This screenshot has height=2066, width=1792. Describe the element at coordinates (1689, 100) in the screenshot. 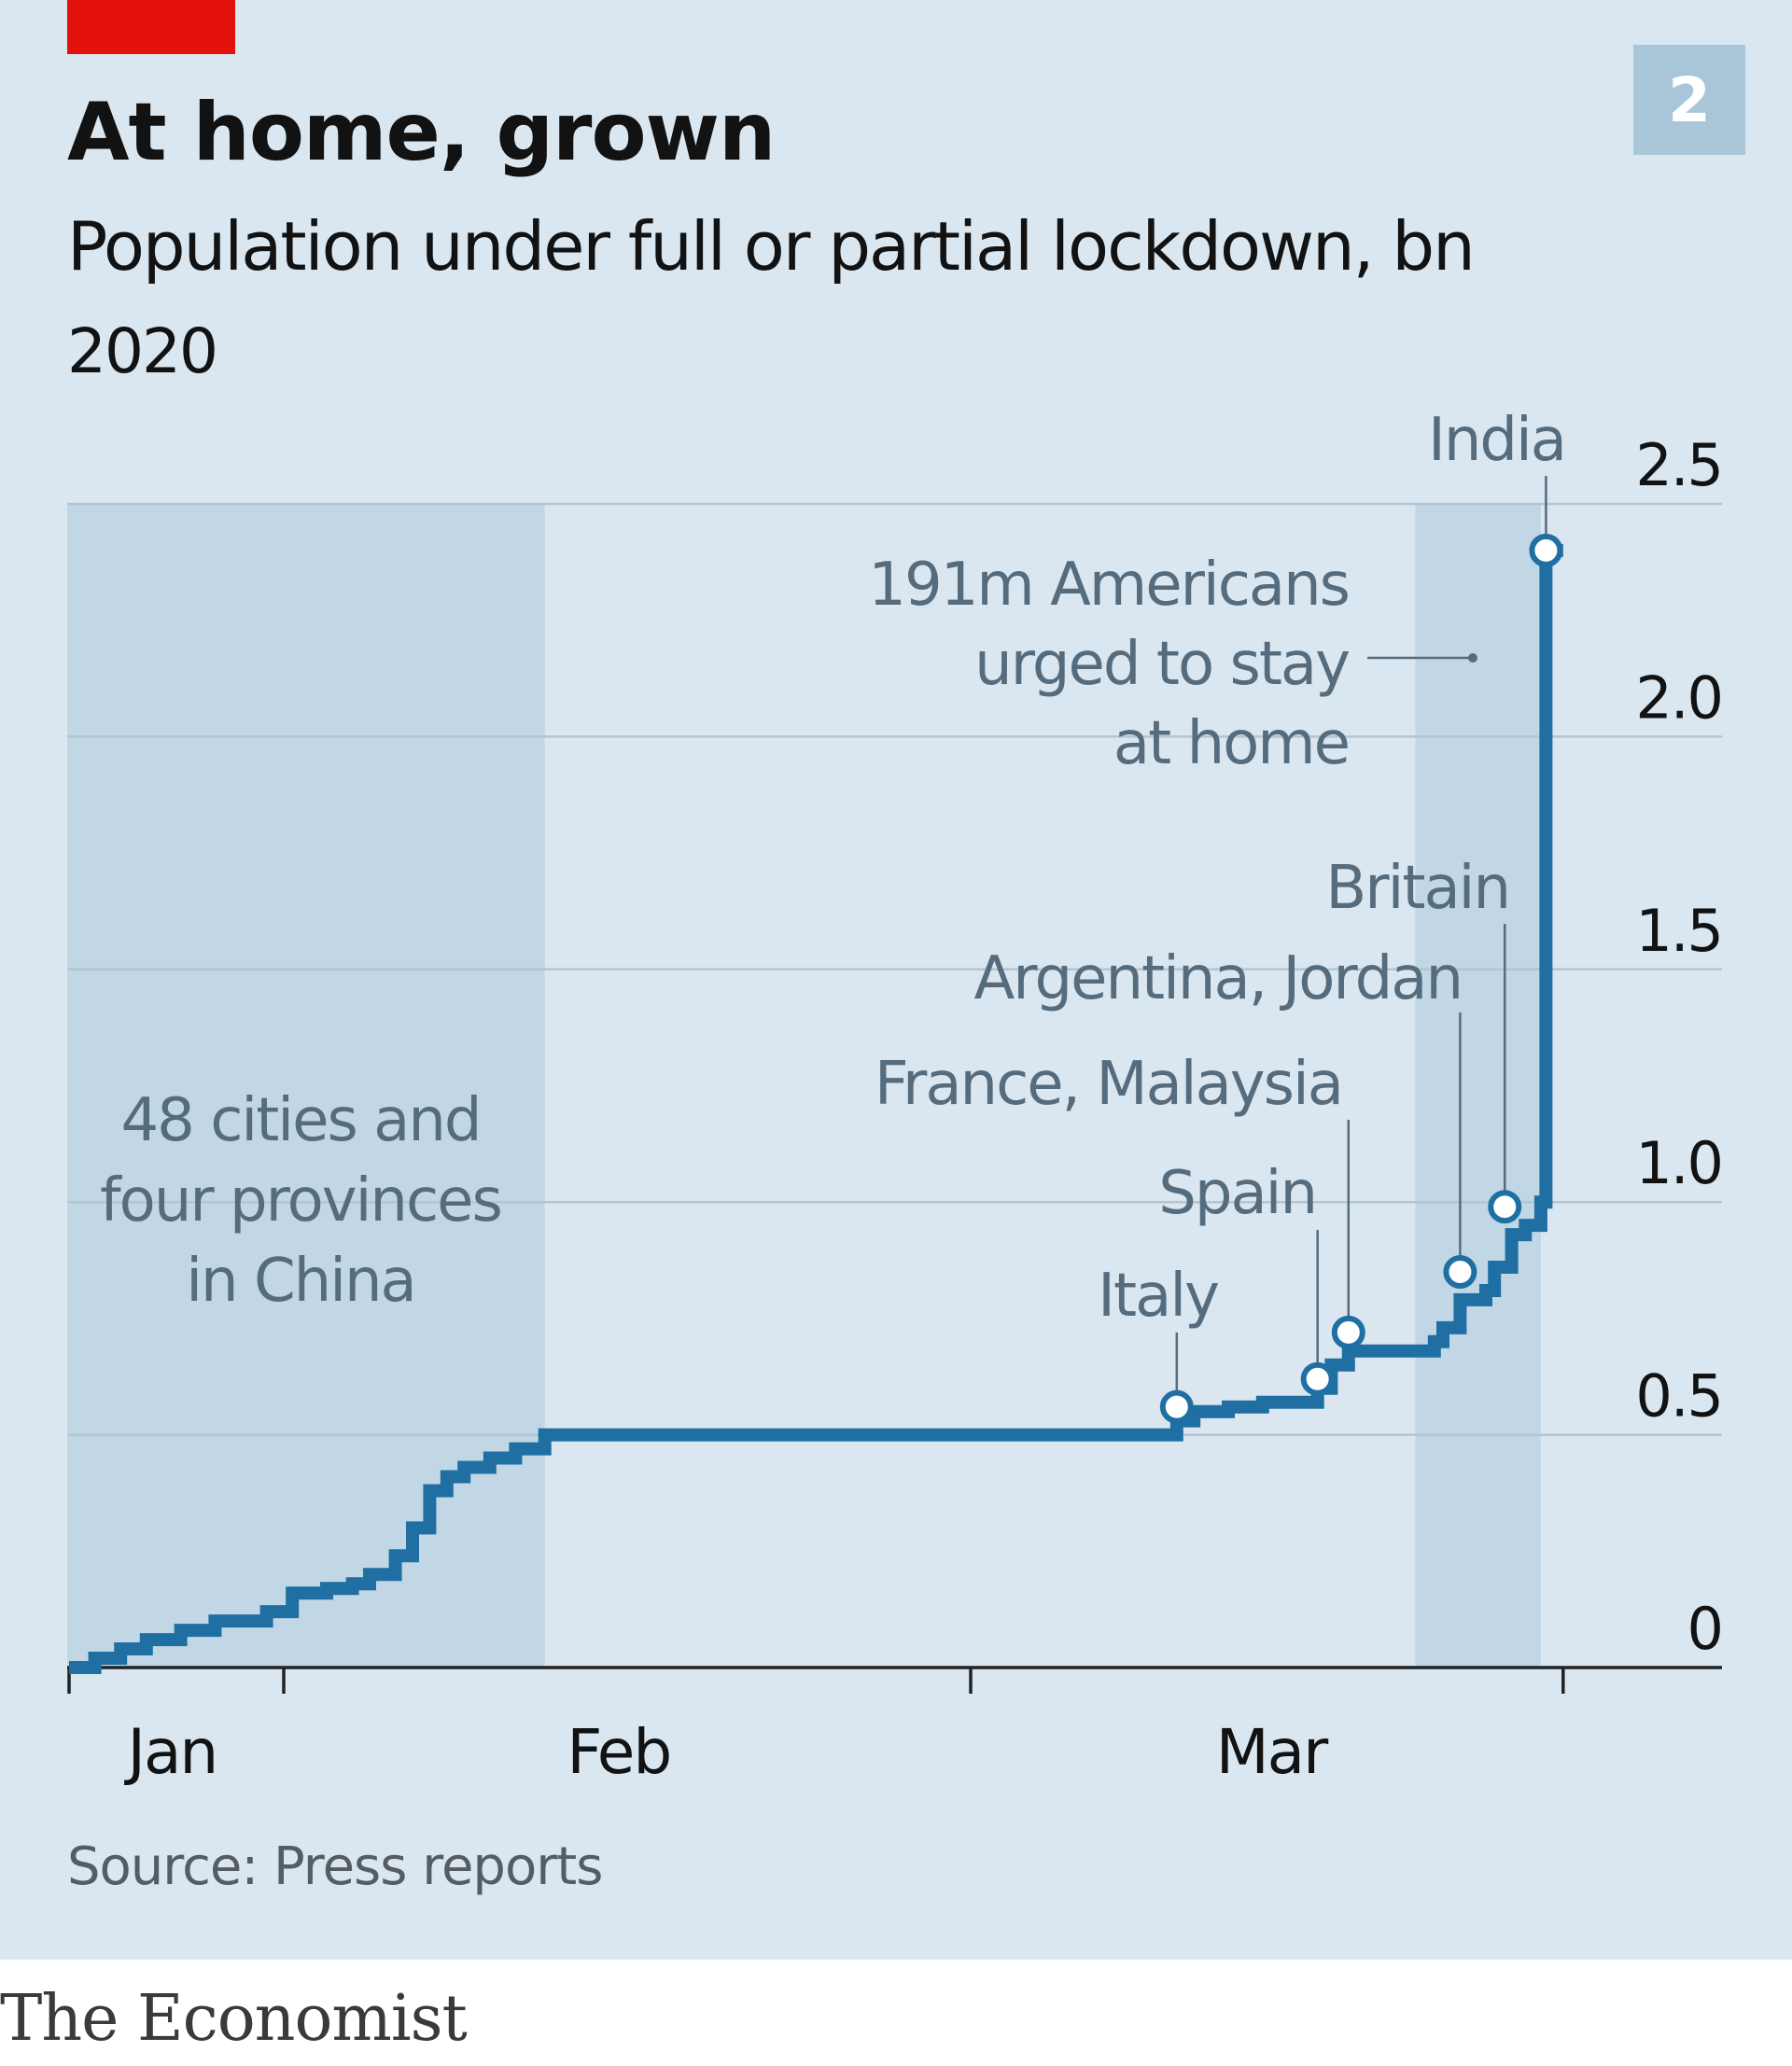

I see `chart-number-badge: 2` at that location.